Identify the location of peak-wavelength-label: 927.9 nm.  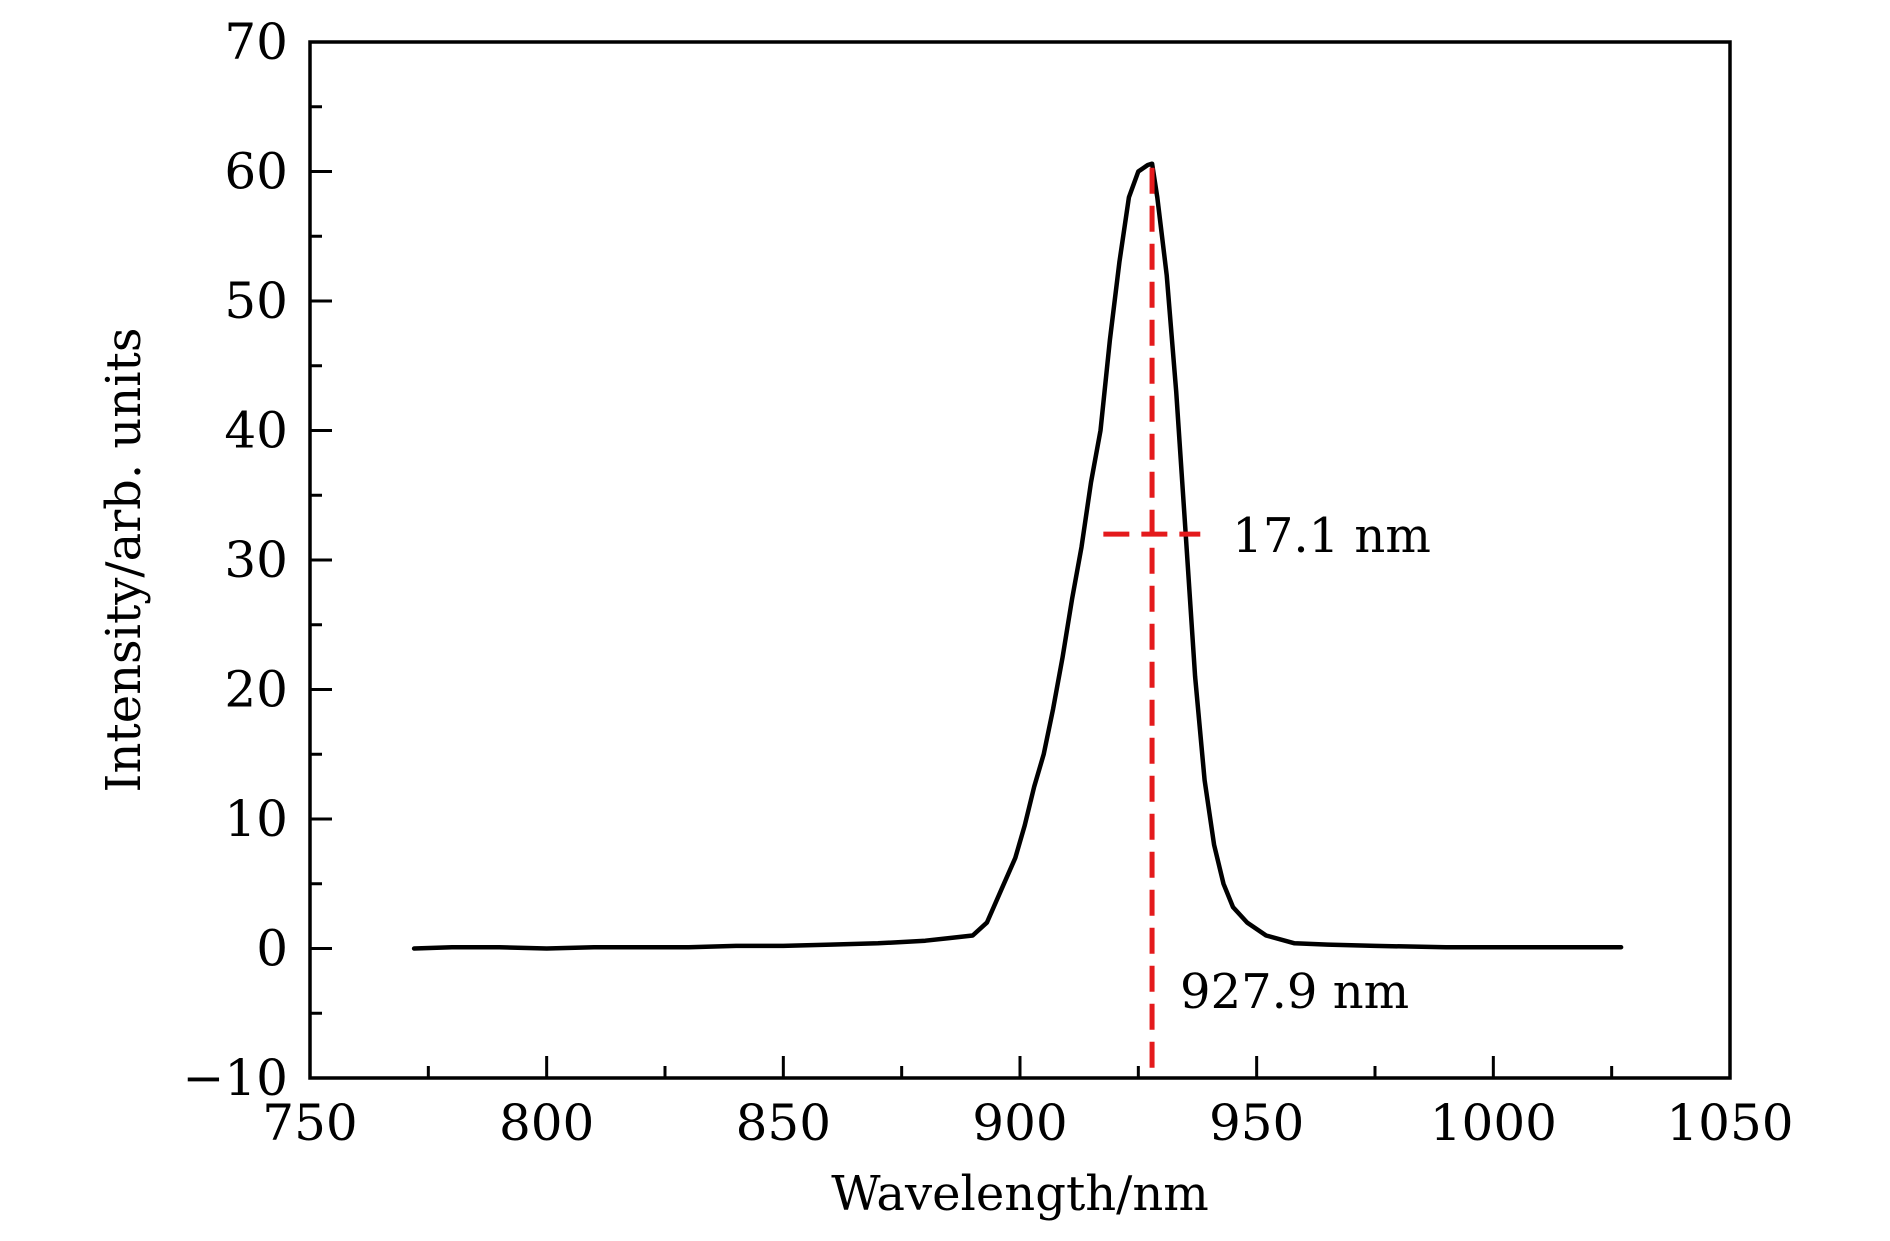
(1294, 992).